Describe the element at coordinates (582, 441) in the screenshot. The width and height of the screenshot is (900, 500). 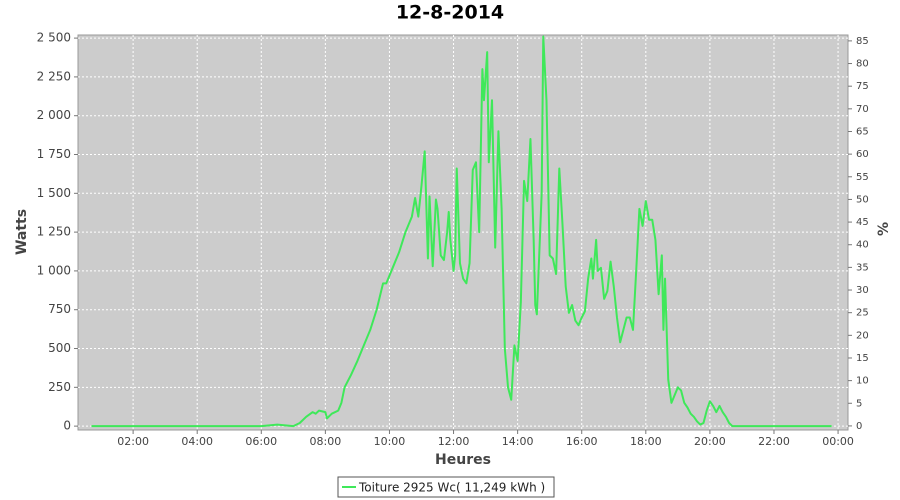
I see `x-tick-label: 16:00` at that location.